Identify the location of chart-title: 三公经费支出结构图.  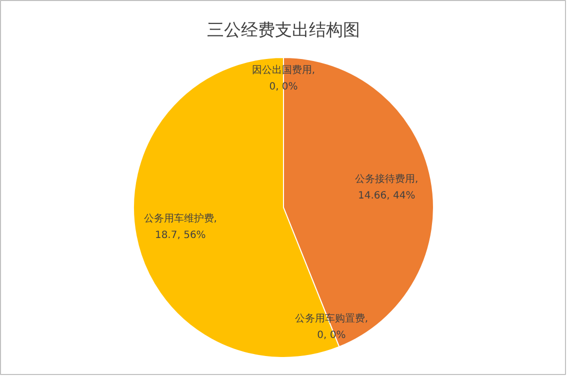
(283, 30).